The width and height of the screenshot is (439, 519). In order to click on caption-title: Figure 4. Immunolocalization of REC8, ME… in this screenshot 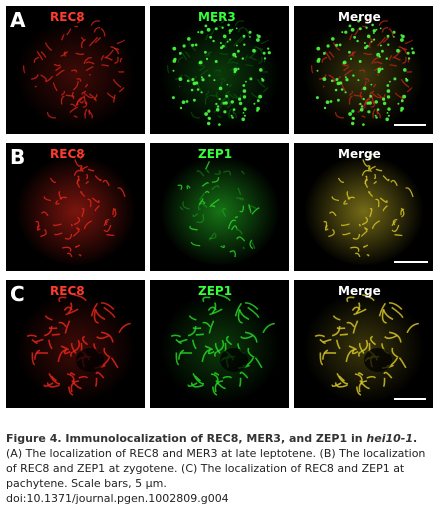, I will do `click(186, 438)`.